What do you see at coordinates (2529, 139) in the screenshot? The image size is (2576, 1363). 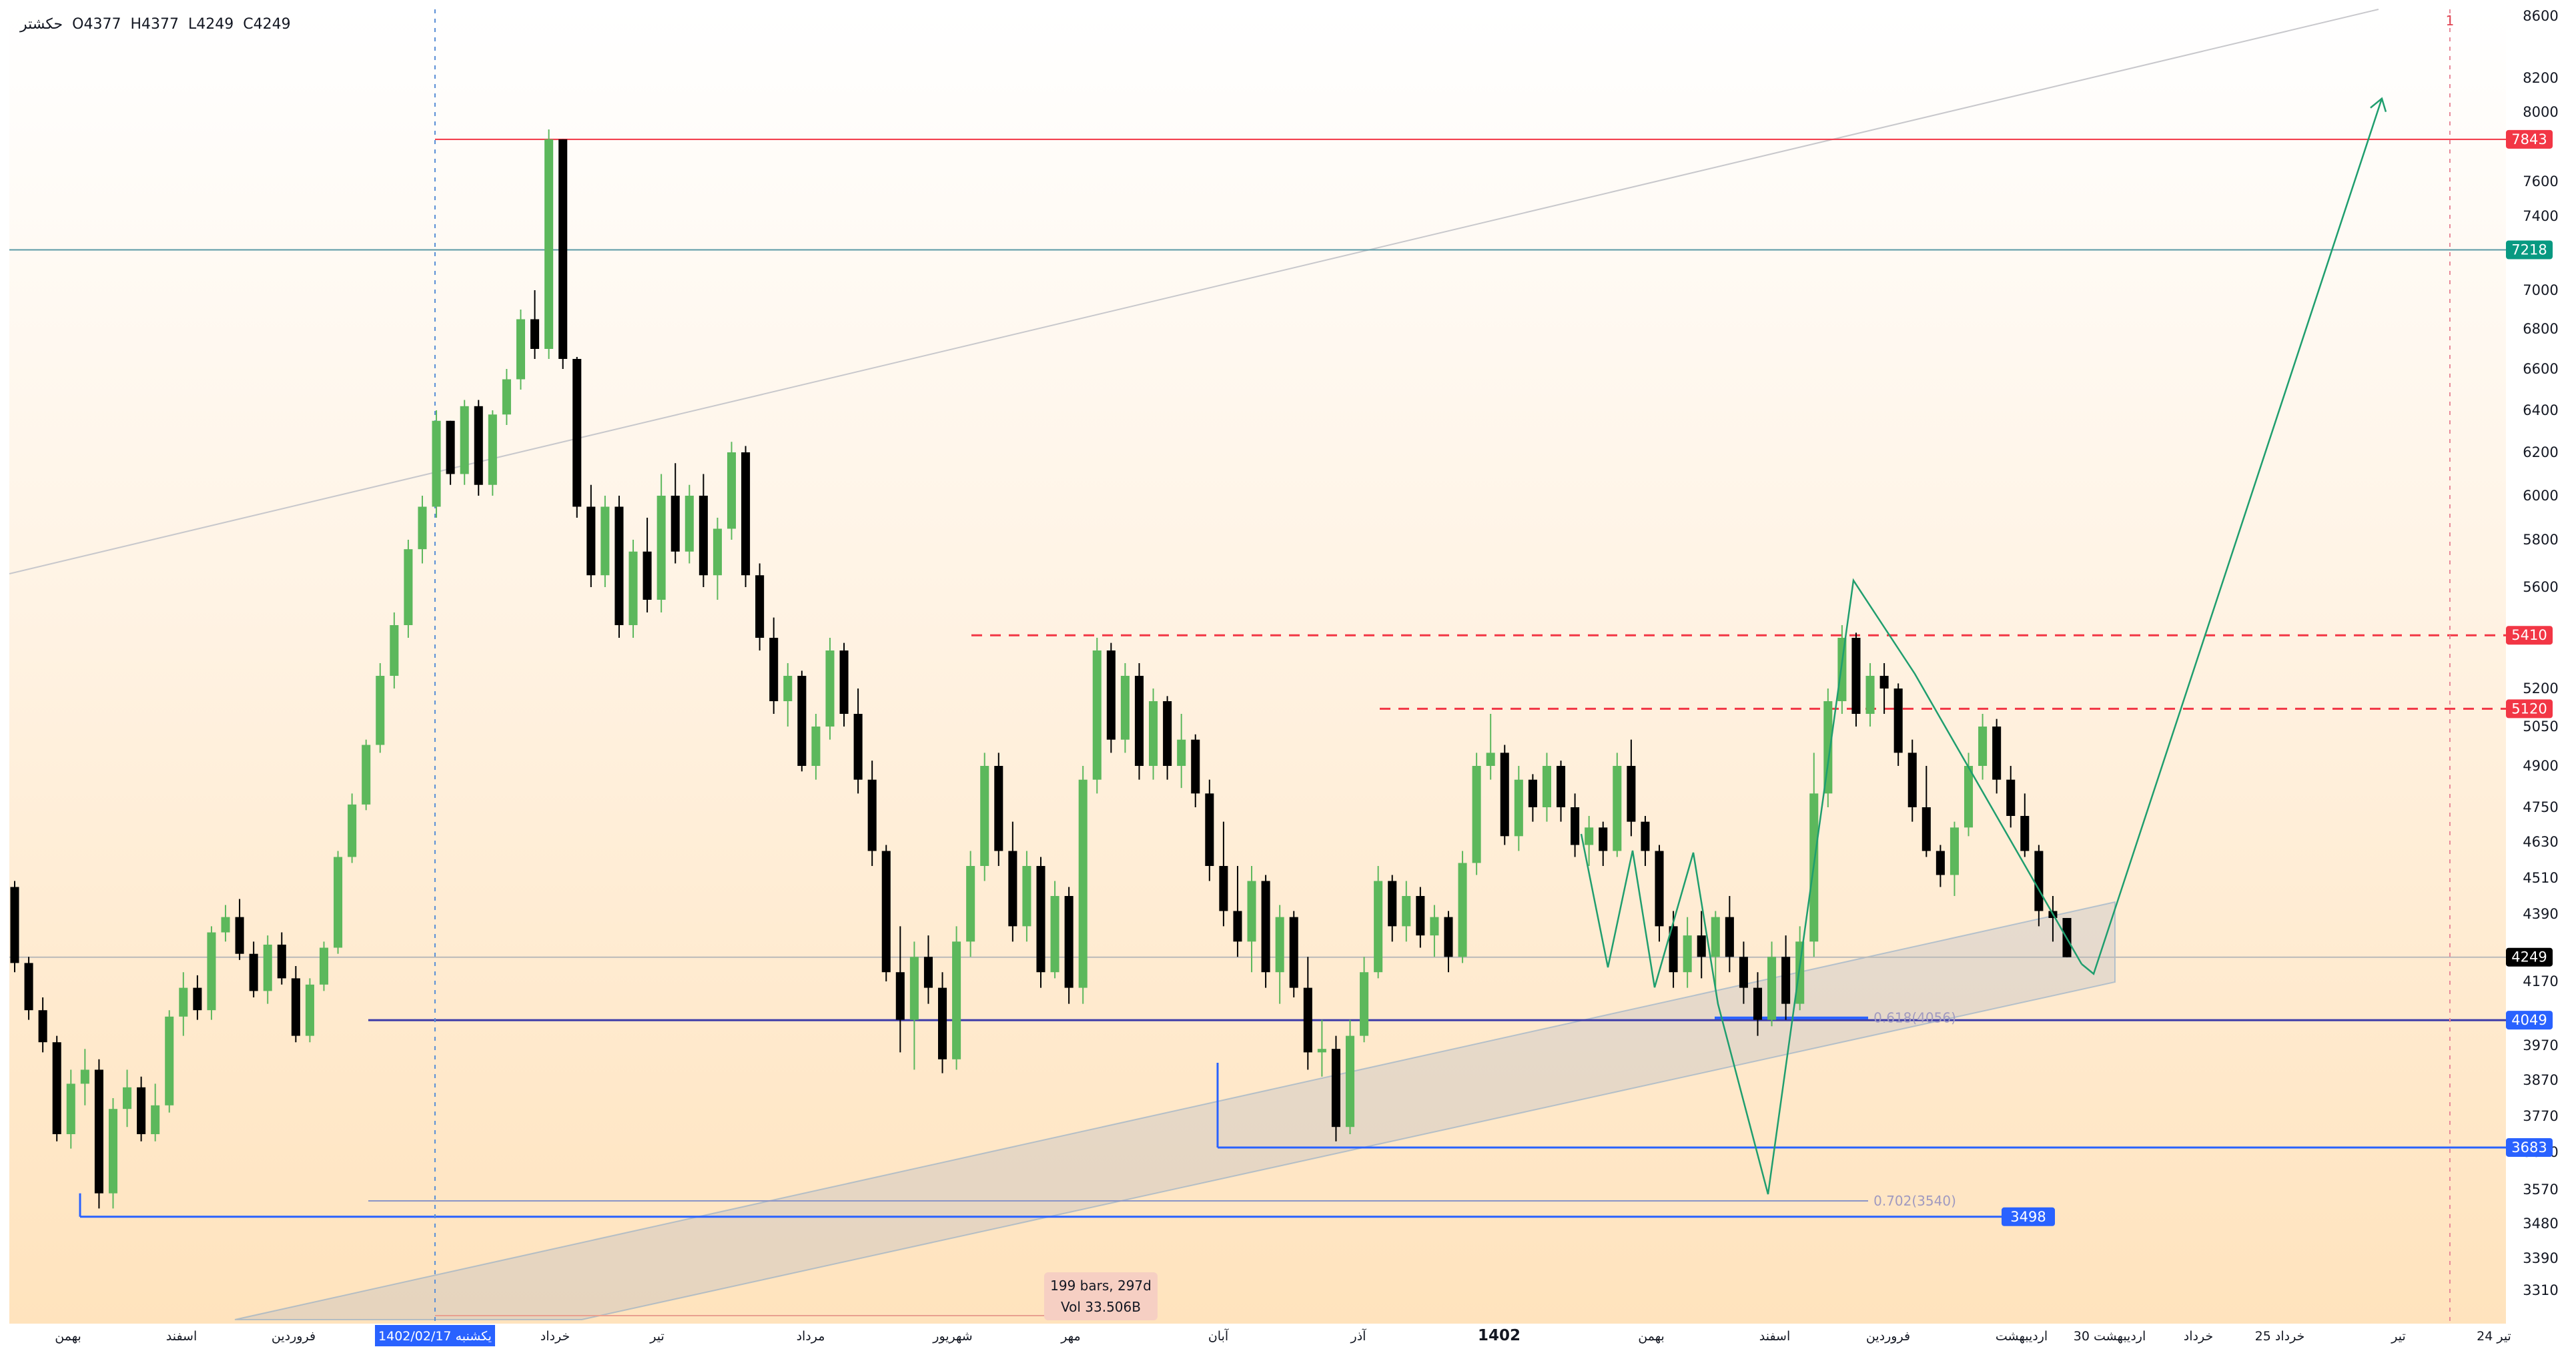 I see `price-badge-label: 7843` at bounding box center [2529, 139].